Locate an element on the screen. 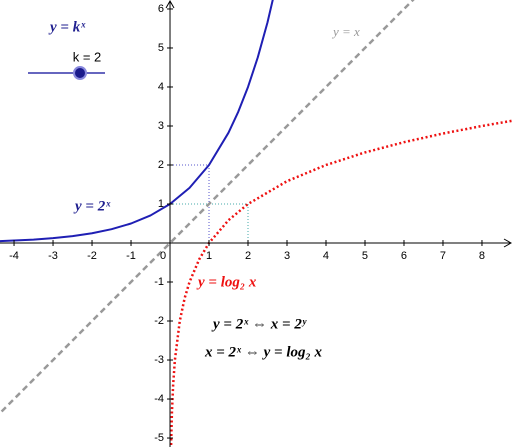 Image resolution: width=512 pixels, height=447 pixels. y-tick-label: -3 is located at coordinates (159, 360).